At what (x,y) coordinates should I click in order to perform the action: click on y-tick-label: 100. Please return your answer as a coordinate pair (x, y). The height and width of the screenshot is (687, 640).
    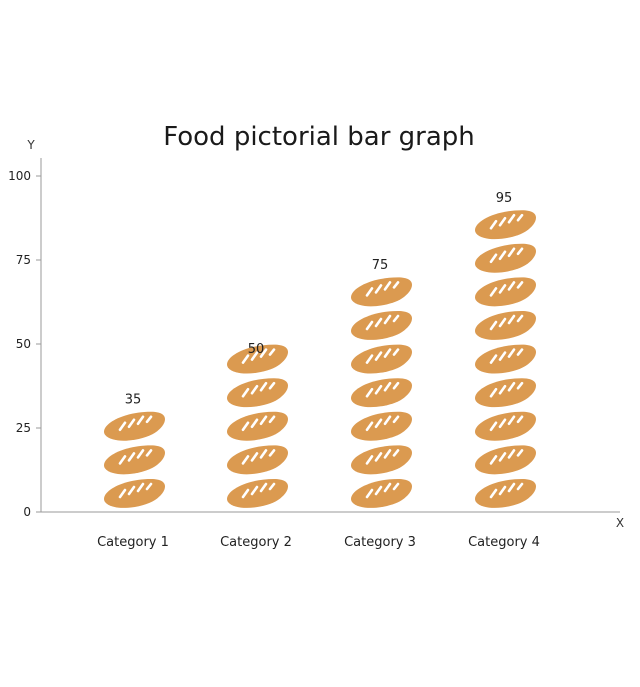
    Looking at the image, I should click on (19, 176).